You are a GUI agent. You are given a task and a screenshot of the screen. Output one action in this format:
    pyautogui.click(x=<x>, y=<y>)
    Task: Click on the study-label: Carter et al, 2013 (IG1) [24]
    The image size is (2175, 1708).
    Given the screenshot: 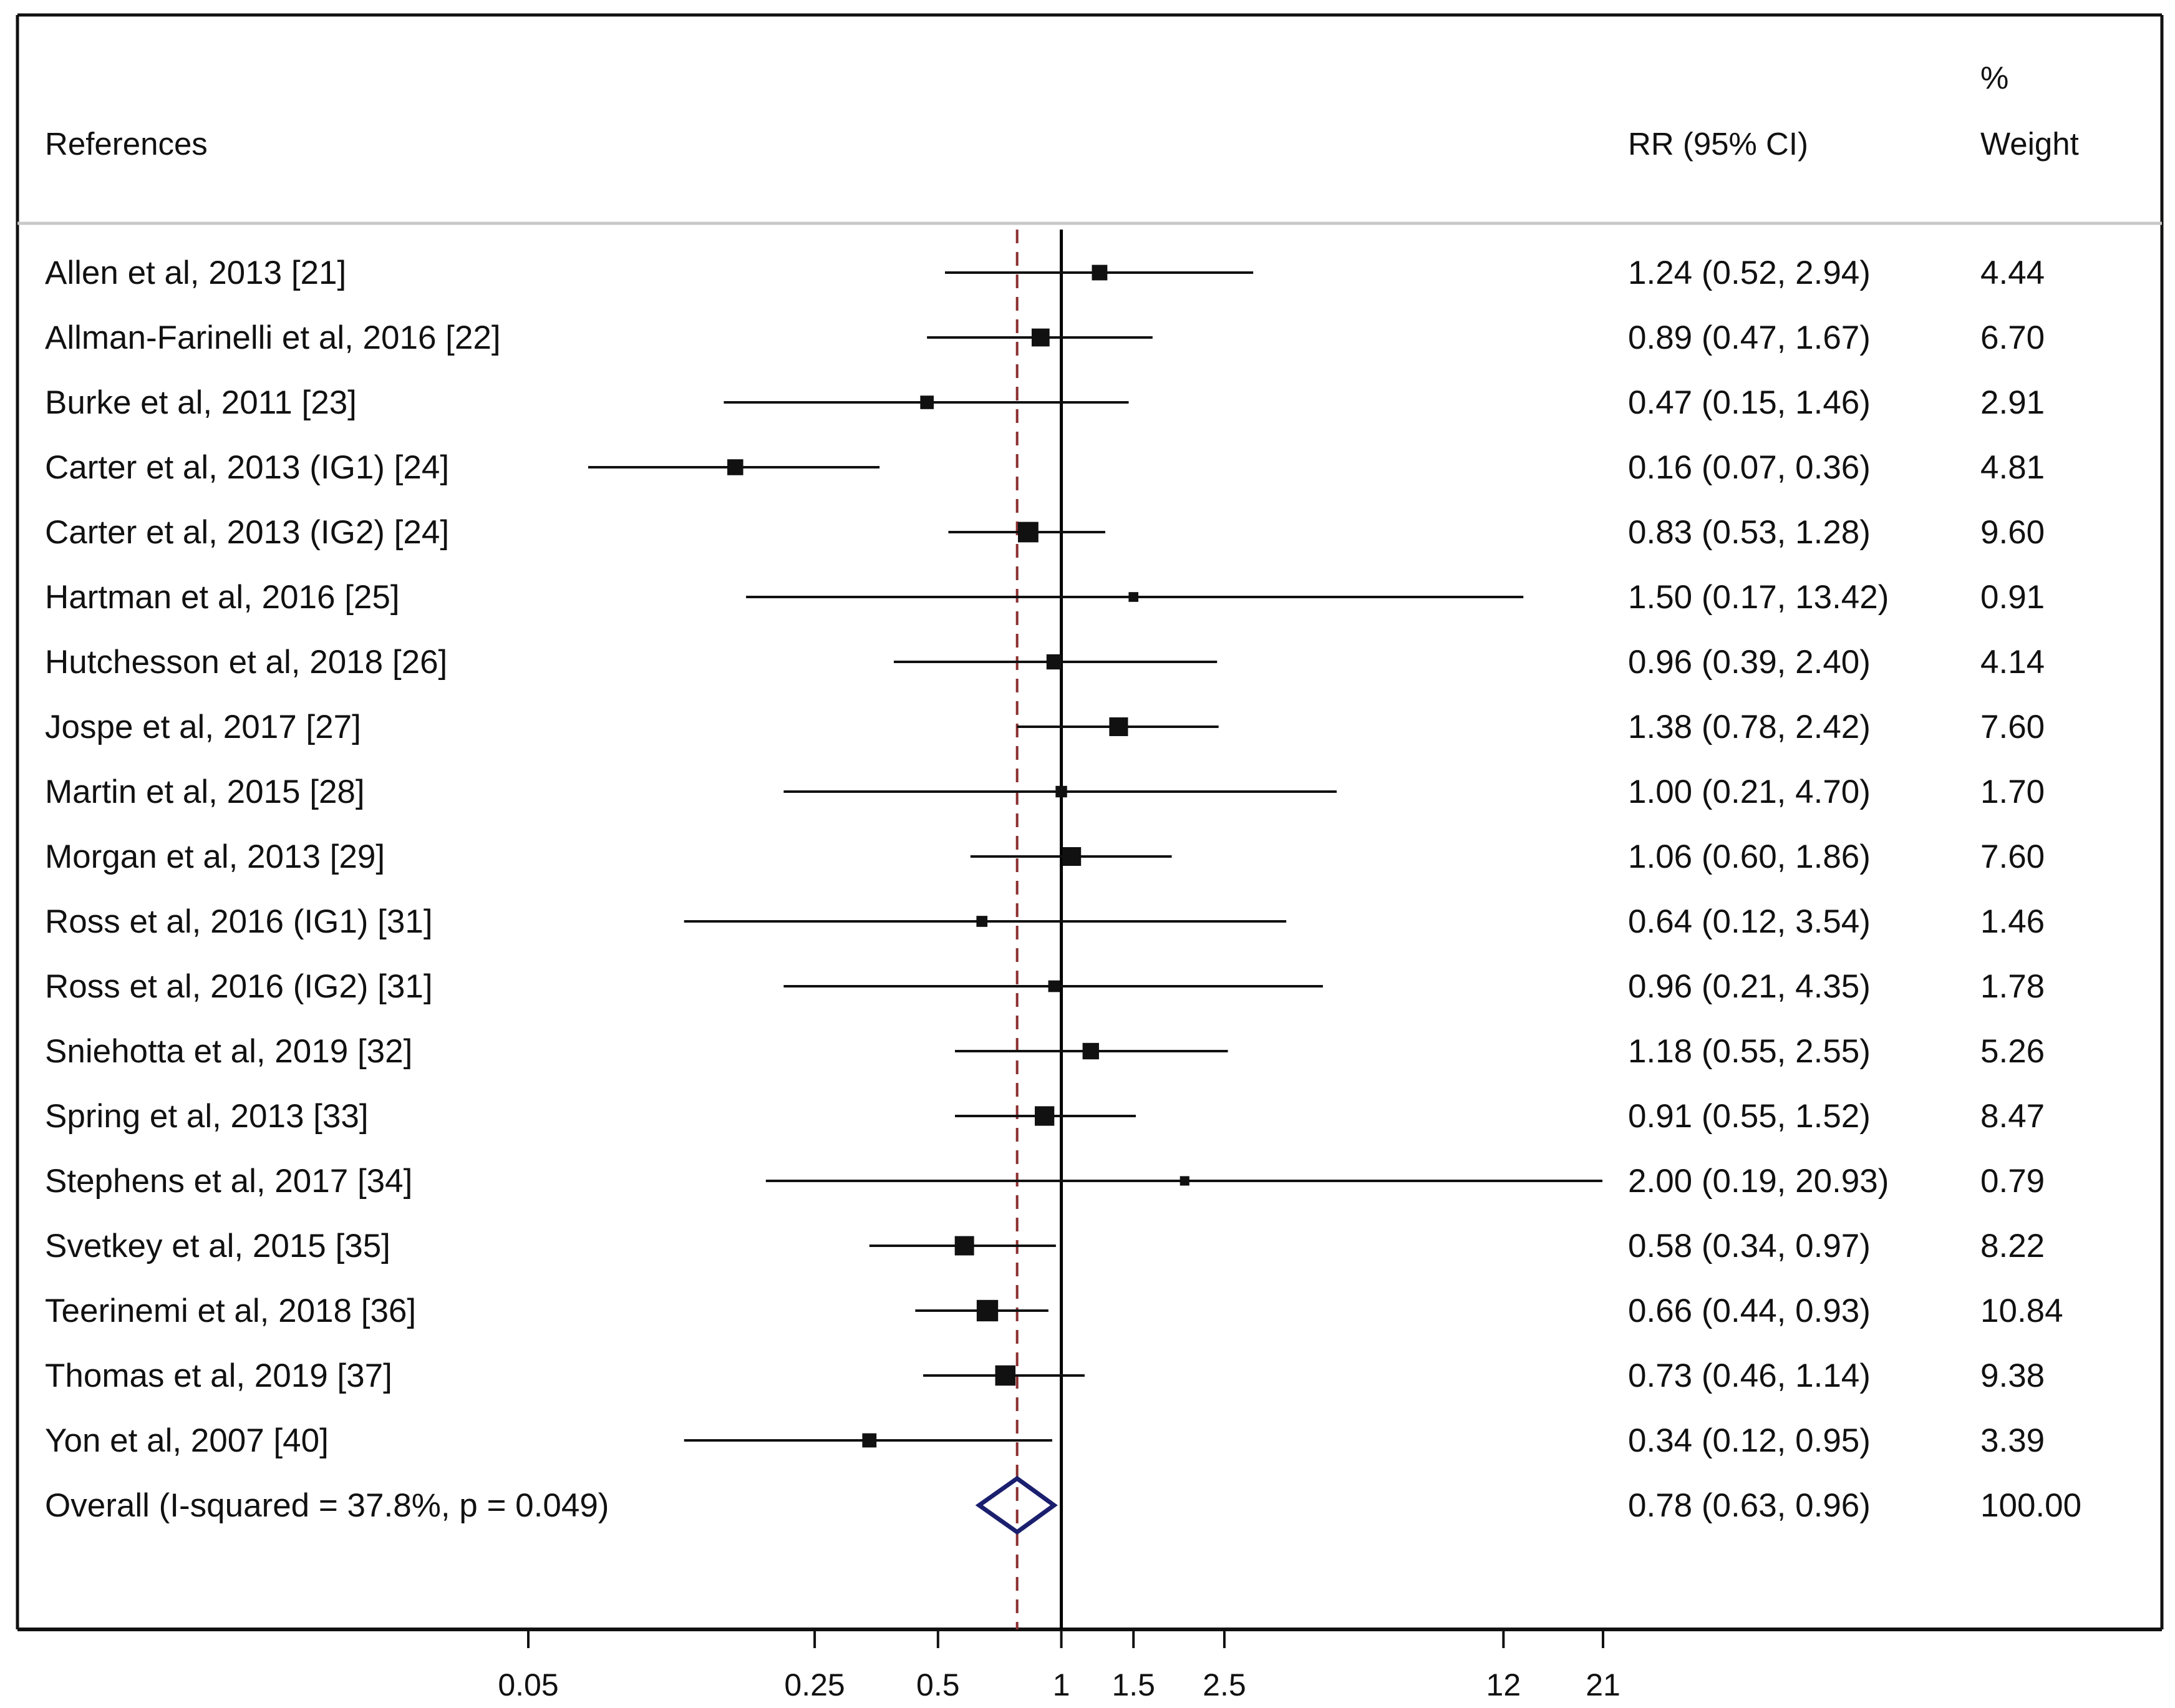 What is the action you would take?
    pyautogui.click(x=247, y=467)
    